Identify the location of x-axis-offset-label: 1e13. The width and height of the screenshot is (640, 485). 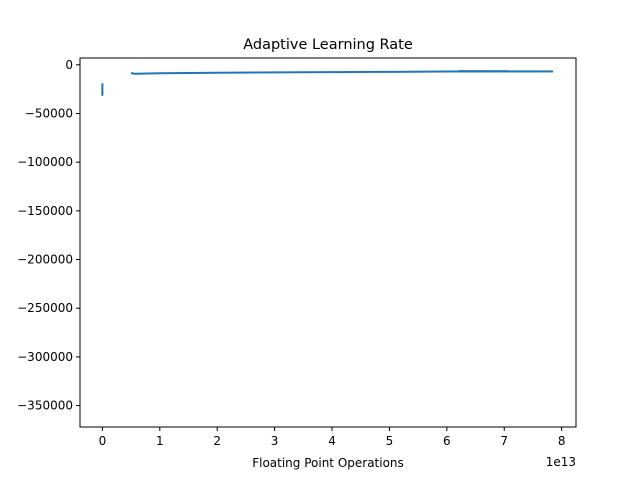
(561, 462).